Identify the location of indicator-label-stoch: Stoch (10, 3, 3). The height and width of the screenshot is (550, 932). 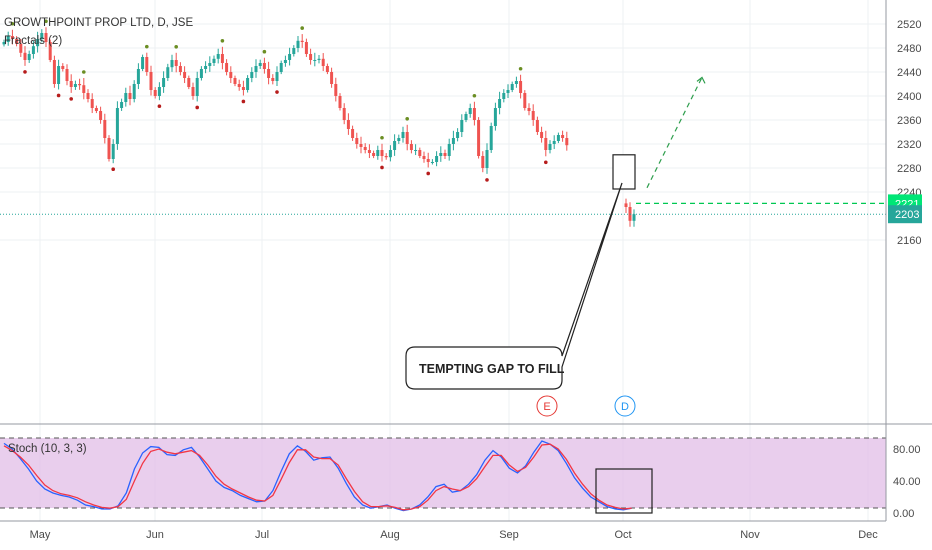
(47, 449).